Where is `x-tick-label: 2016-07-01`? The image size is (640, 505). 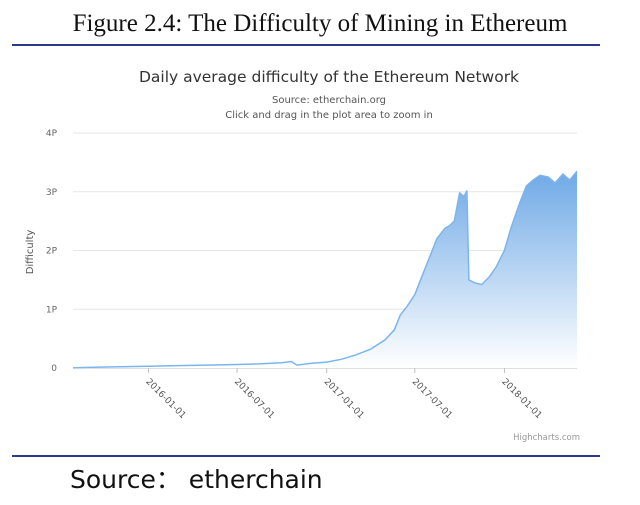 x-tick-label: 2016-07-01 is located at coordinates (254, 399).